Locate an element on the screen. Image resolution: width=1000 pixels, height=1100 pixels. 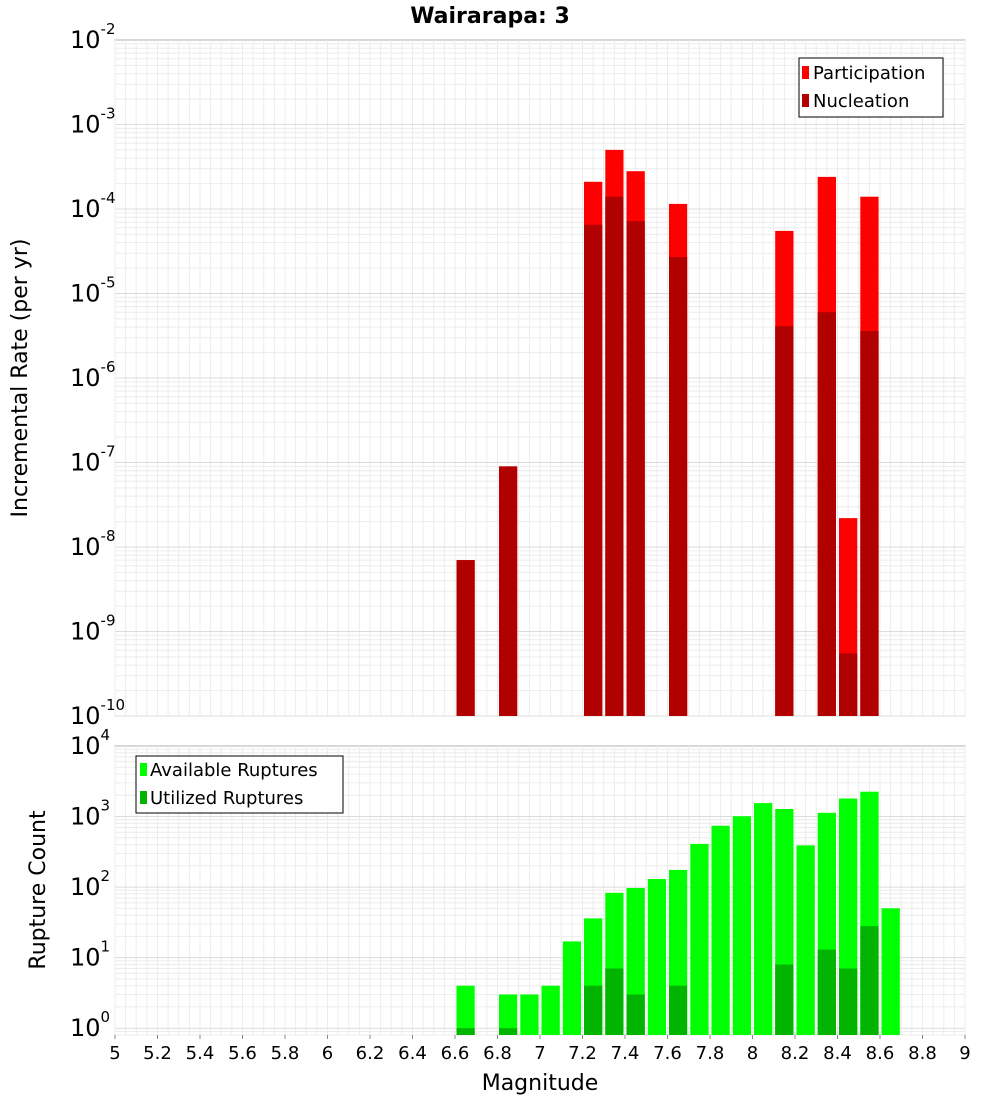
x-tick-label: 8.8 is located at coordinates (922, 1053).